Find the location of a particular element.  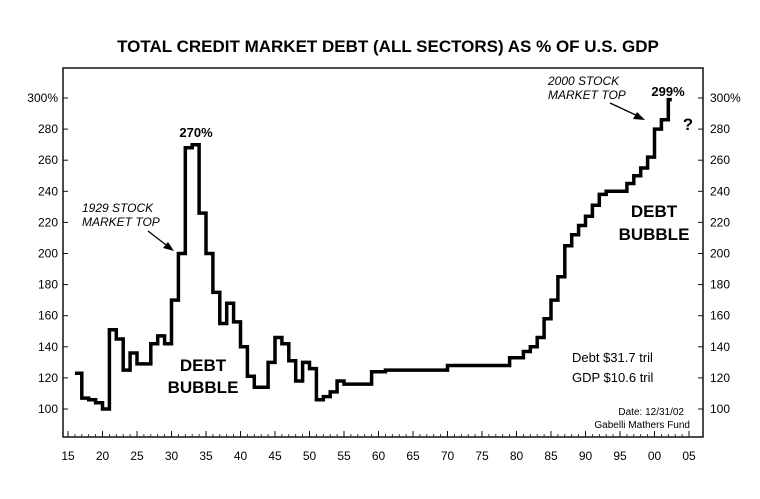

y-tick-label-right: 240 is located at coordinates (720, 191).